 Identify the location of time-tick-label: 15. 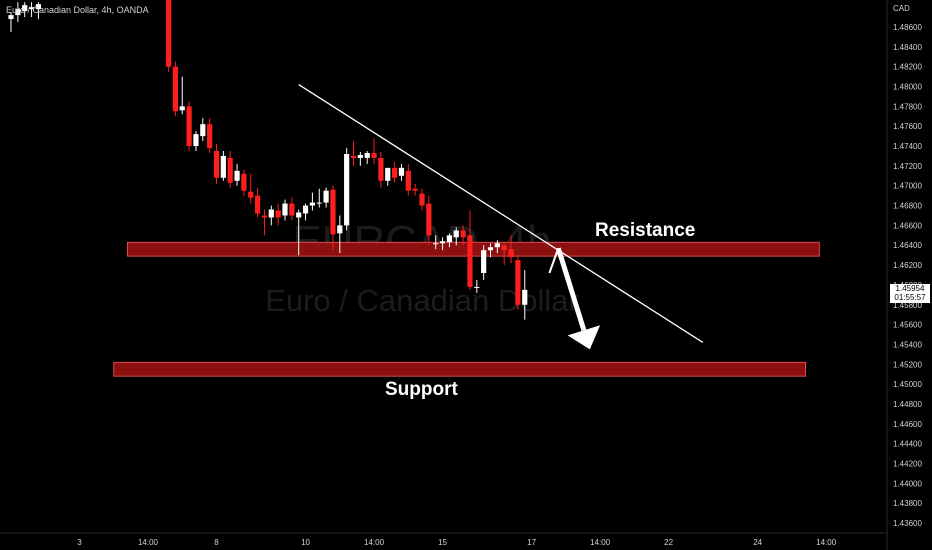
(442, 542).